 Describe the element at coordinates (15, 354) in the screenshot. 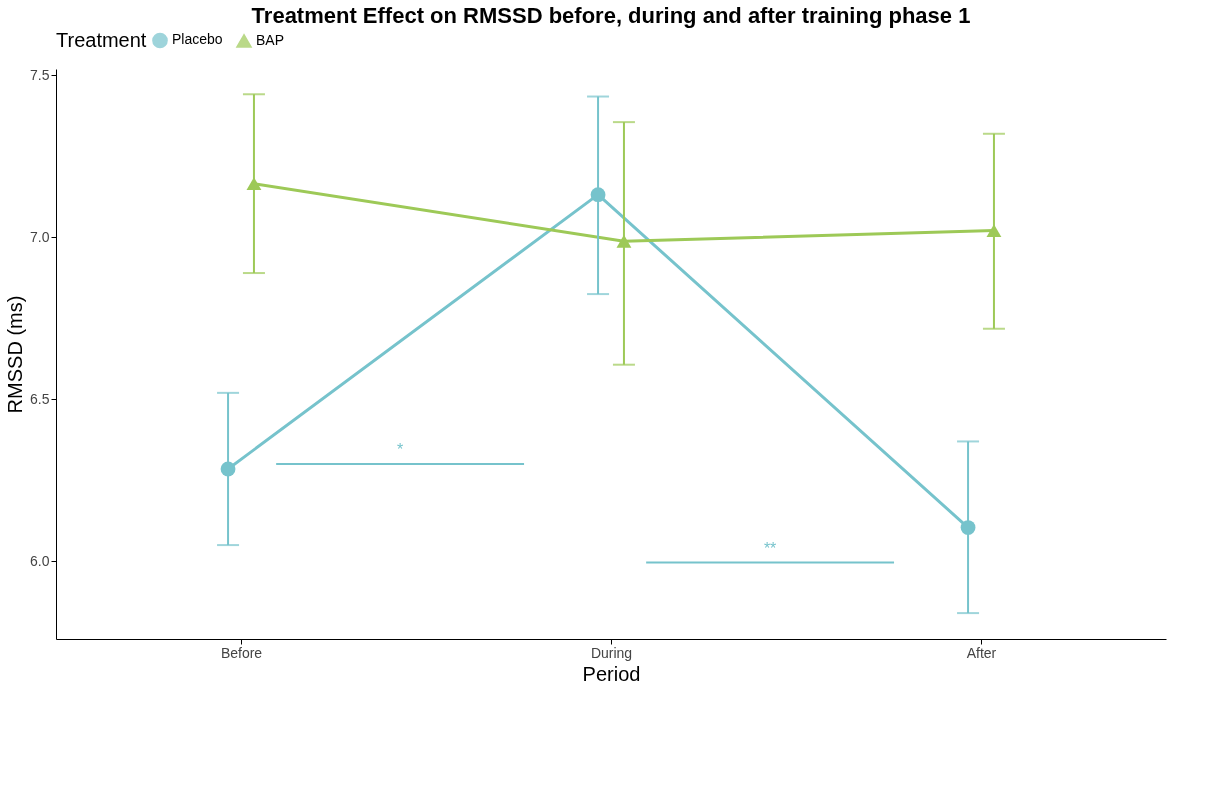

I see `y-axis-title: RMSSD (ms)` at that location.